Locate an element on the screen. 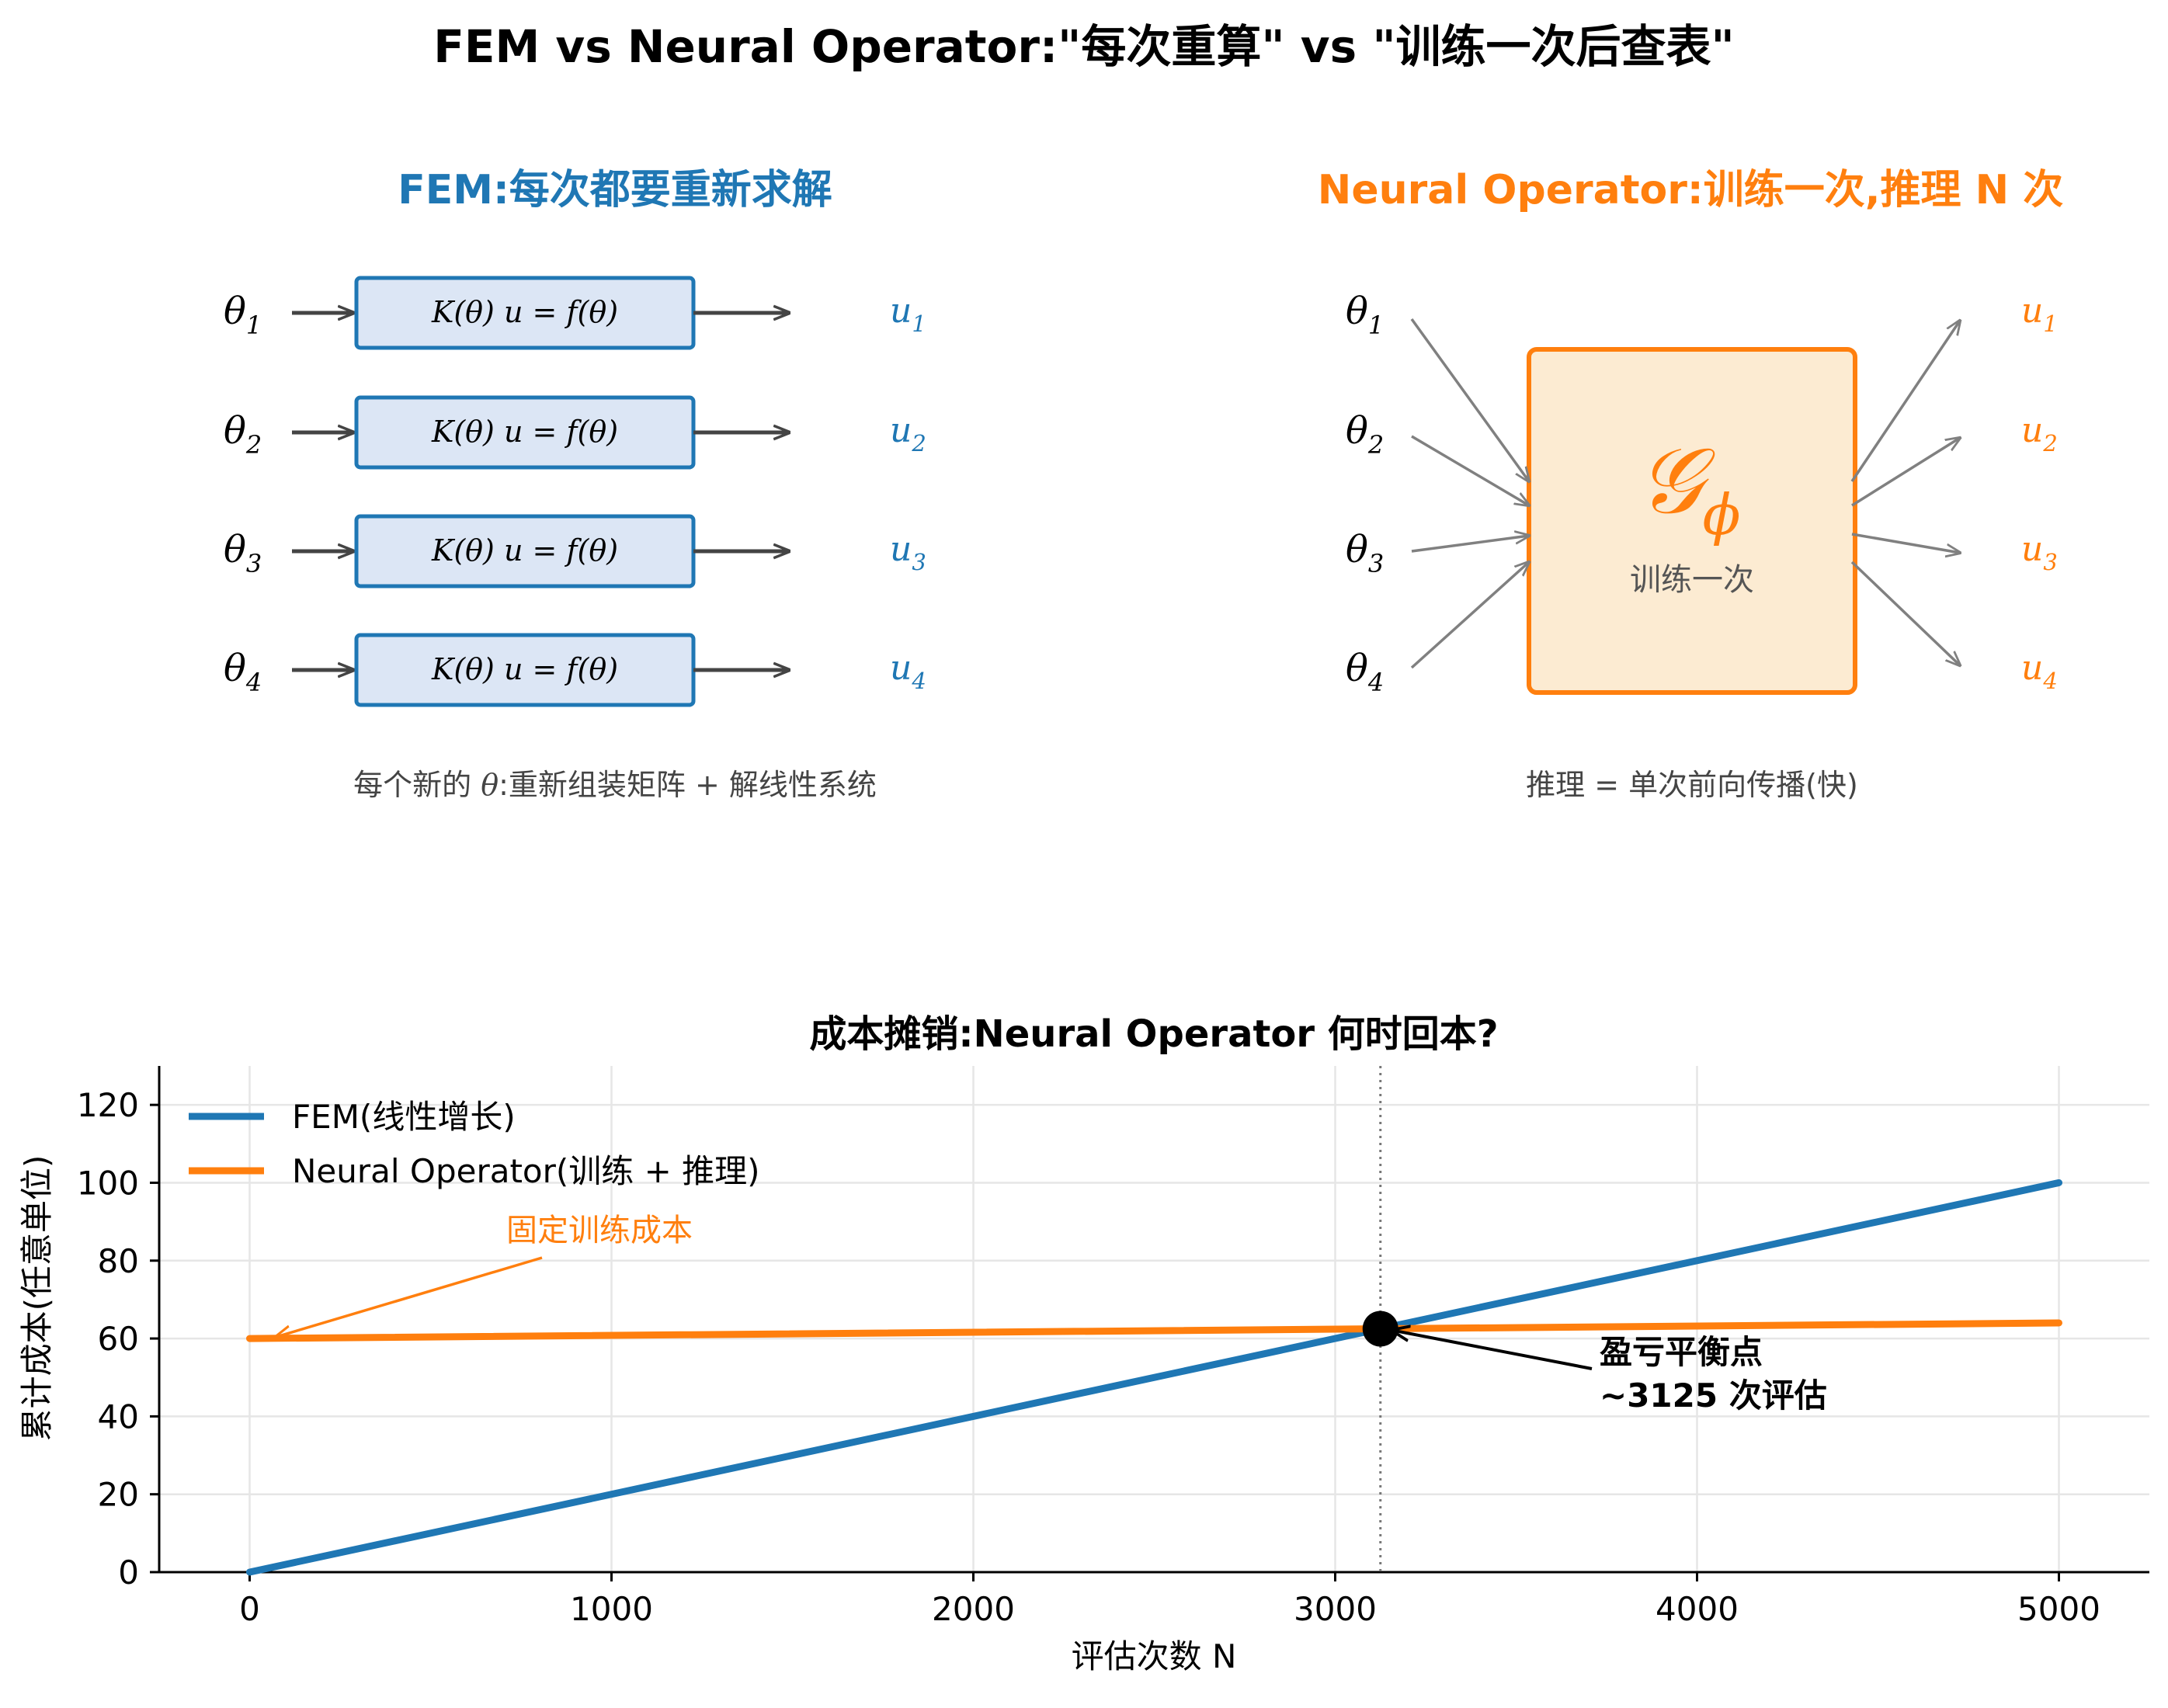 This screenshot has width=2168, height=1708. x-tick-label: 2000 is located at coordinates (974, 1609).